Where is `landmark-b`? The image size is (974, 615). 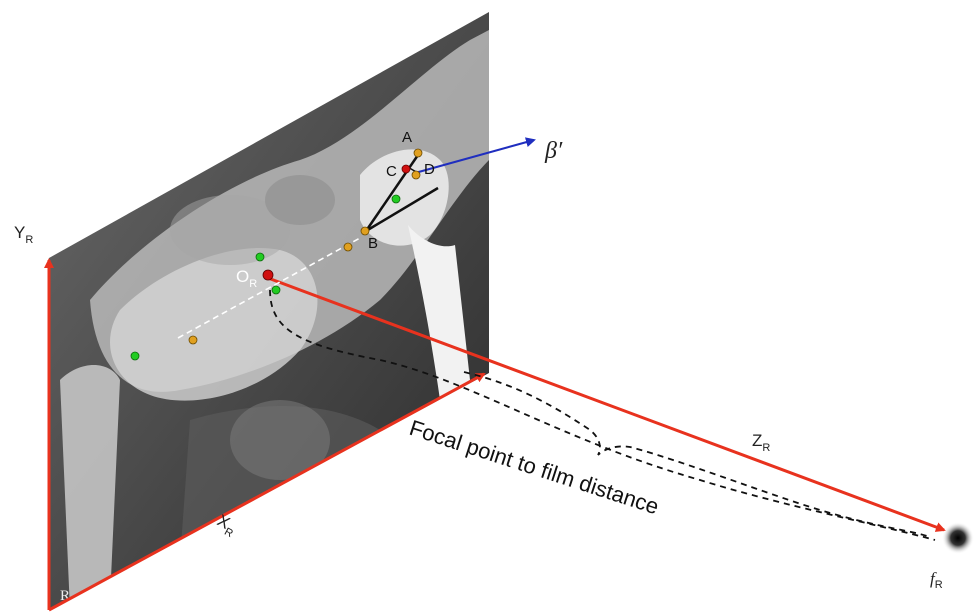 landmark-b is located at coordinates (365, 231).